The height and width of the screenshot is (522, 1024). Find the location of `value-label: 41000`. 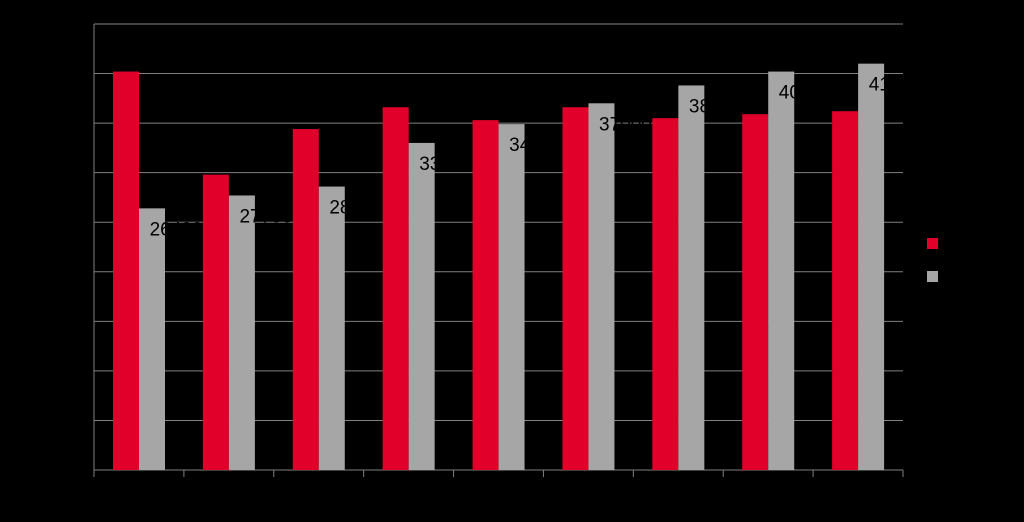

value-label: 41000 is located at coordinates (895, 85).